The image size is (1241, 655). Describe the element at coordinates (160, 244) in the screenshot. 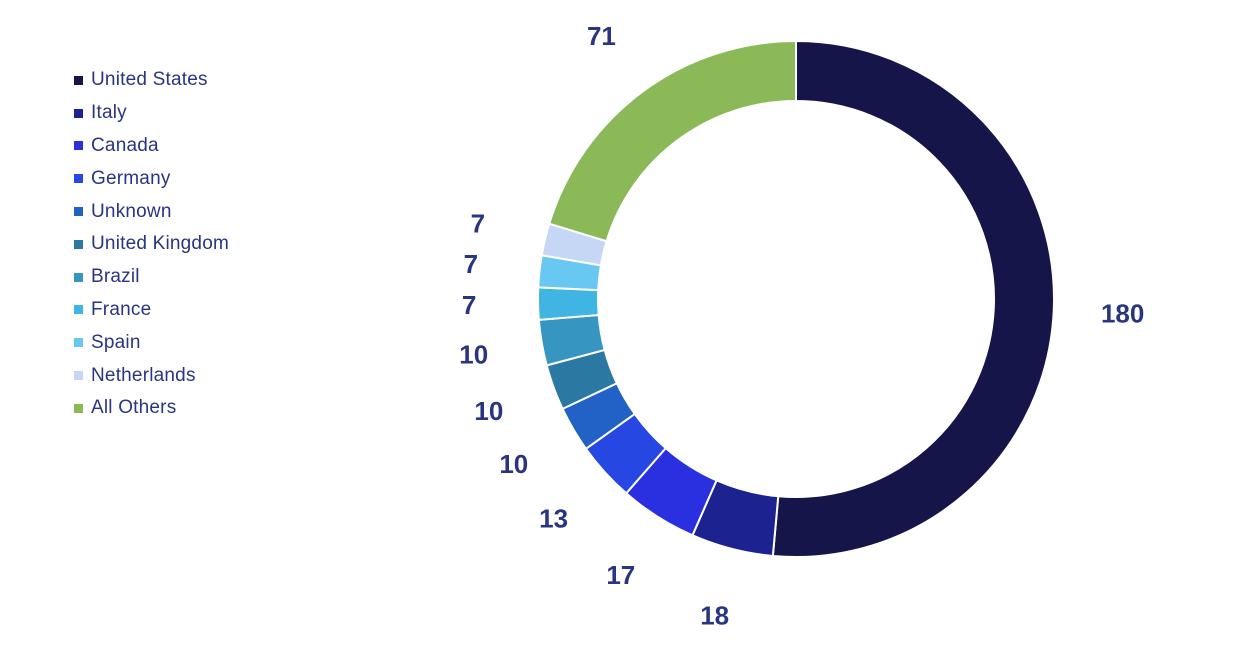

I see `legend-label: United Kingdom` at that location.